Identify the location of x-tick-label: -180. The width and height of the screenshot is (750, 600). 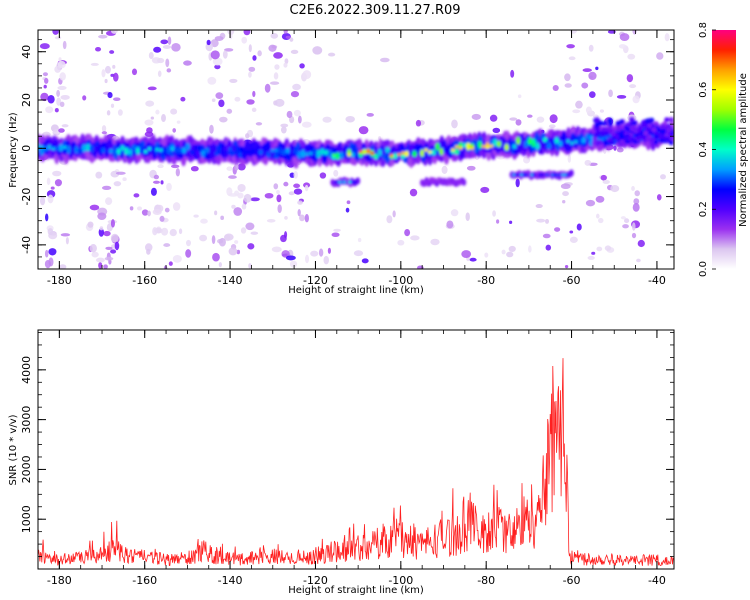
(59, 580).